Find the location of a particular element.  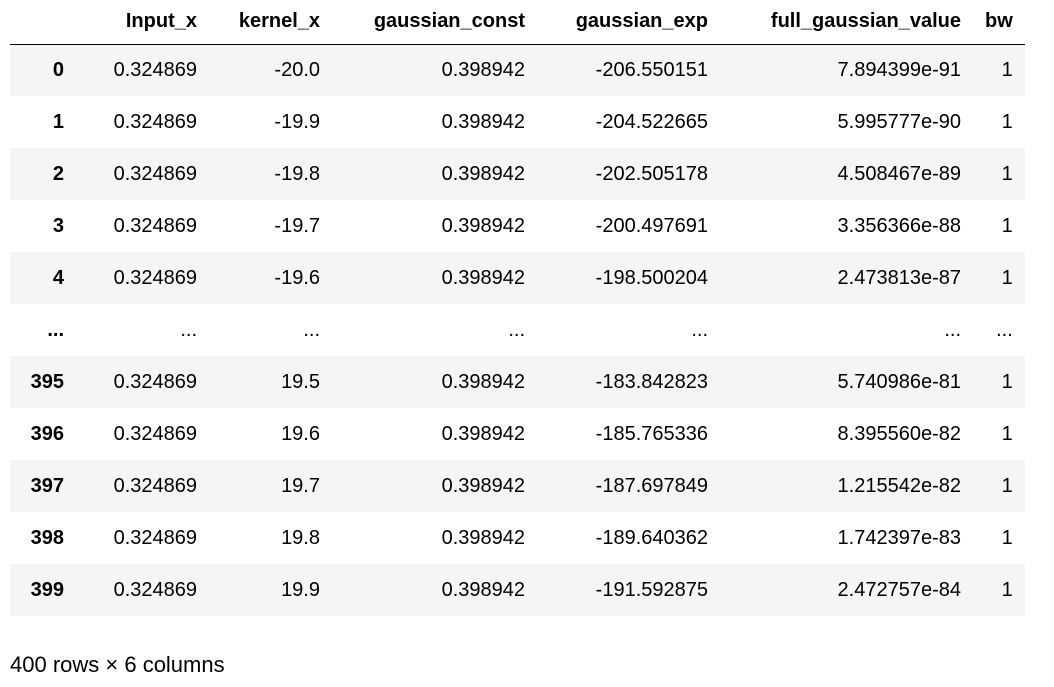

table-cell: 3.356366e-88 is located at coordinates (899, 225).